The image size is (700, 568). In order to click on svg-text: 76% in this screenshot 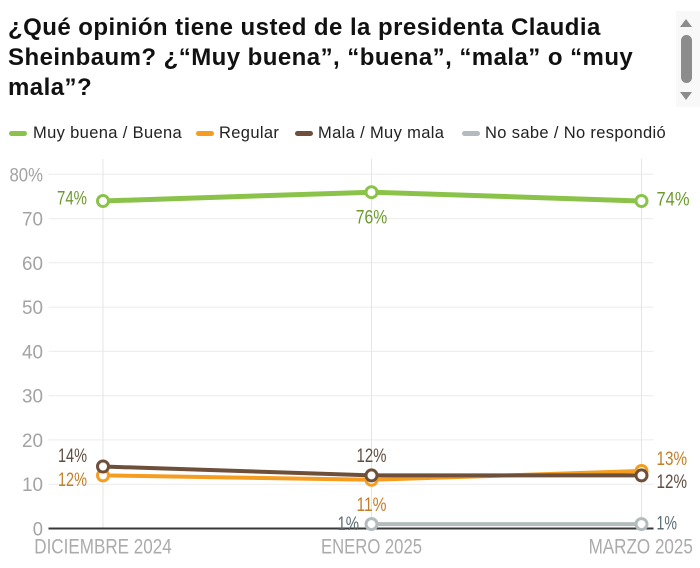, I will do `click(372, 218)`.